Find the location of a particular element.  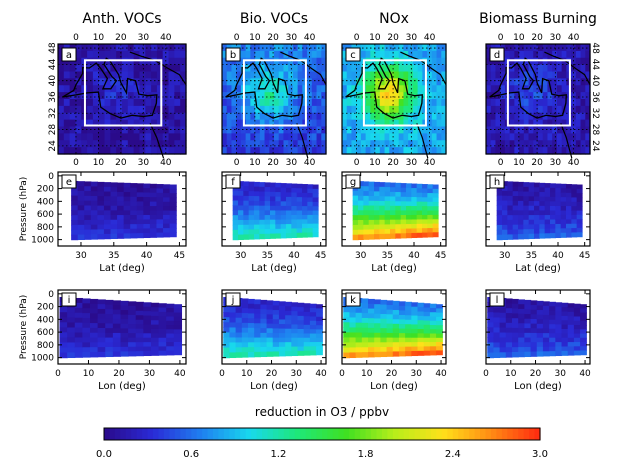

colorbar-frame is located at coordinates (322, 434).